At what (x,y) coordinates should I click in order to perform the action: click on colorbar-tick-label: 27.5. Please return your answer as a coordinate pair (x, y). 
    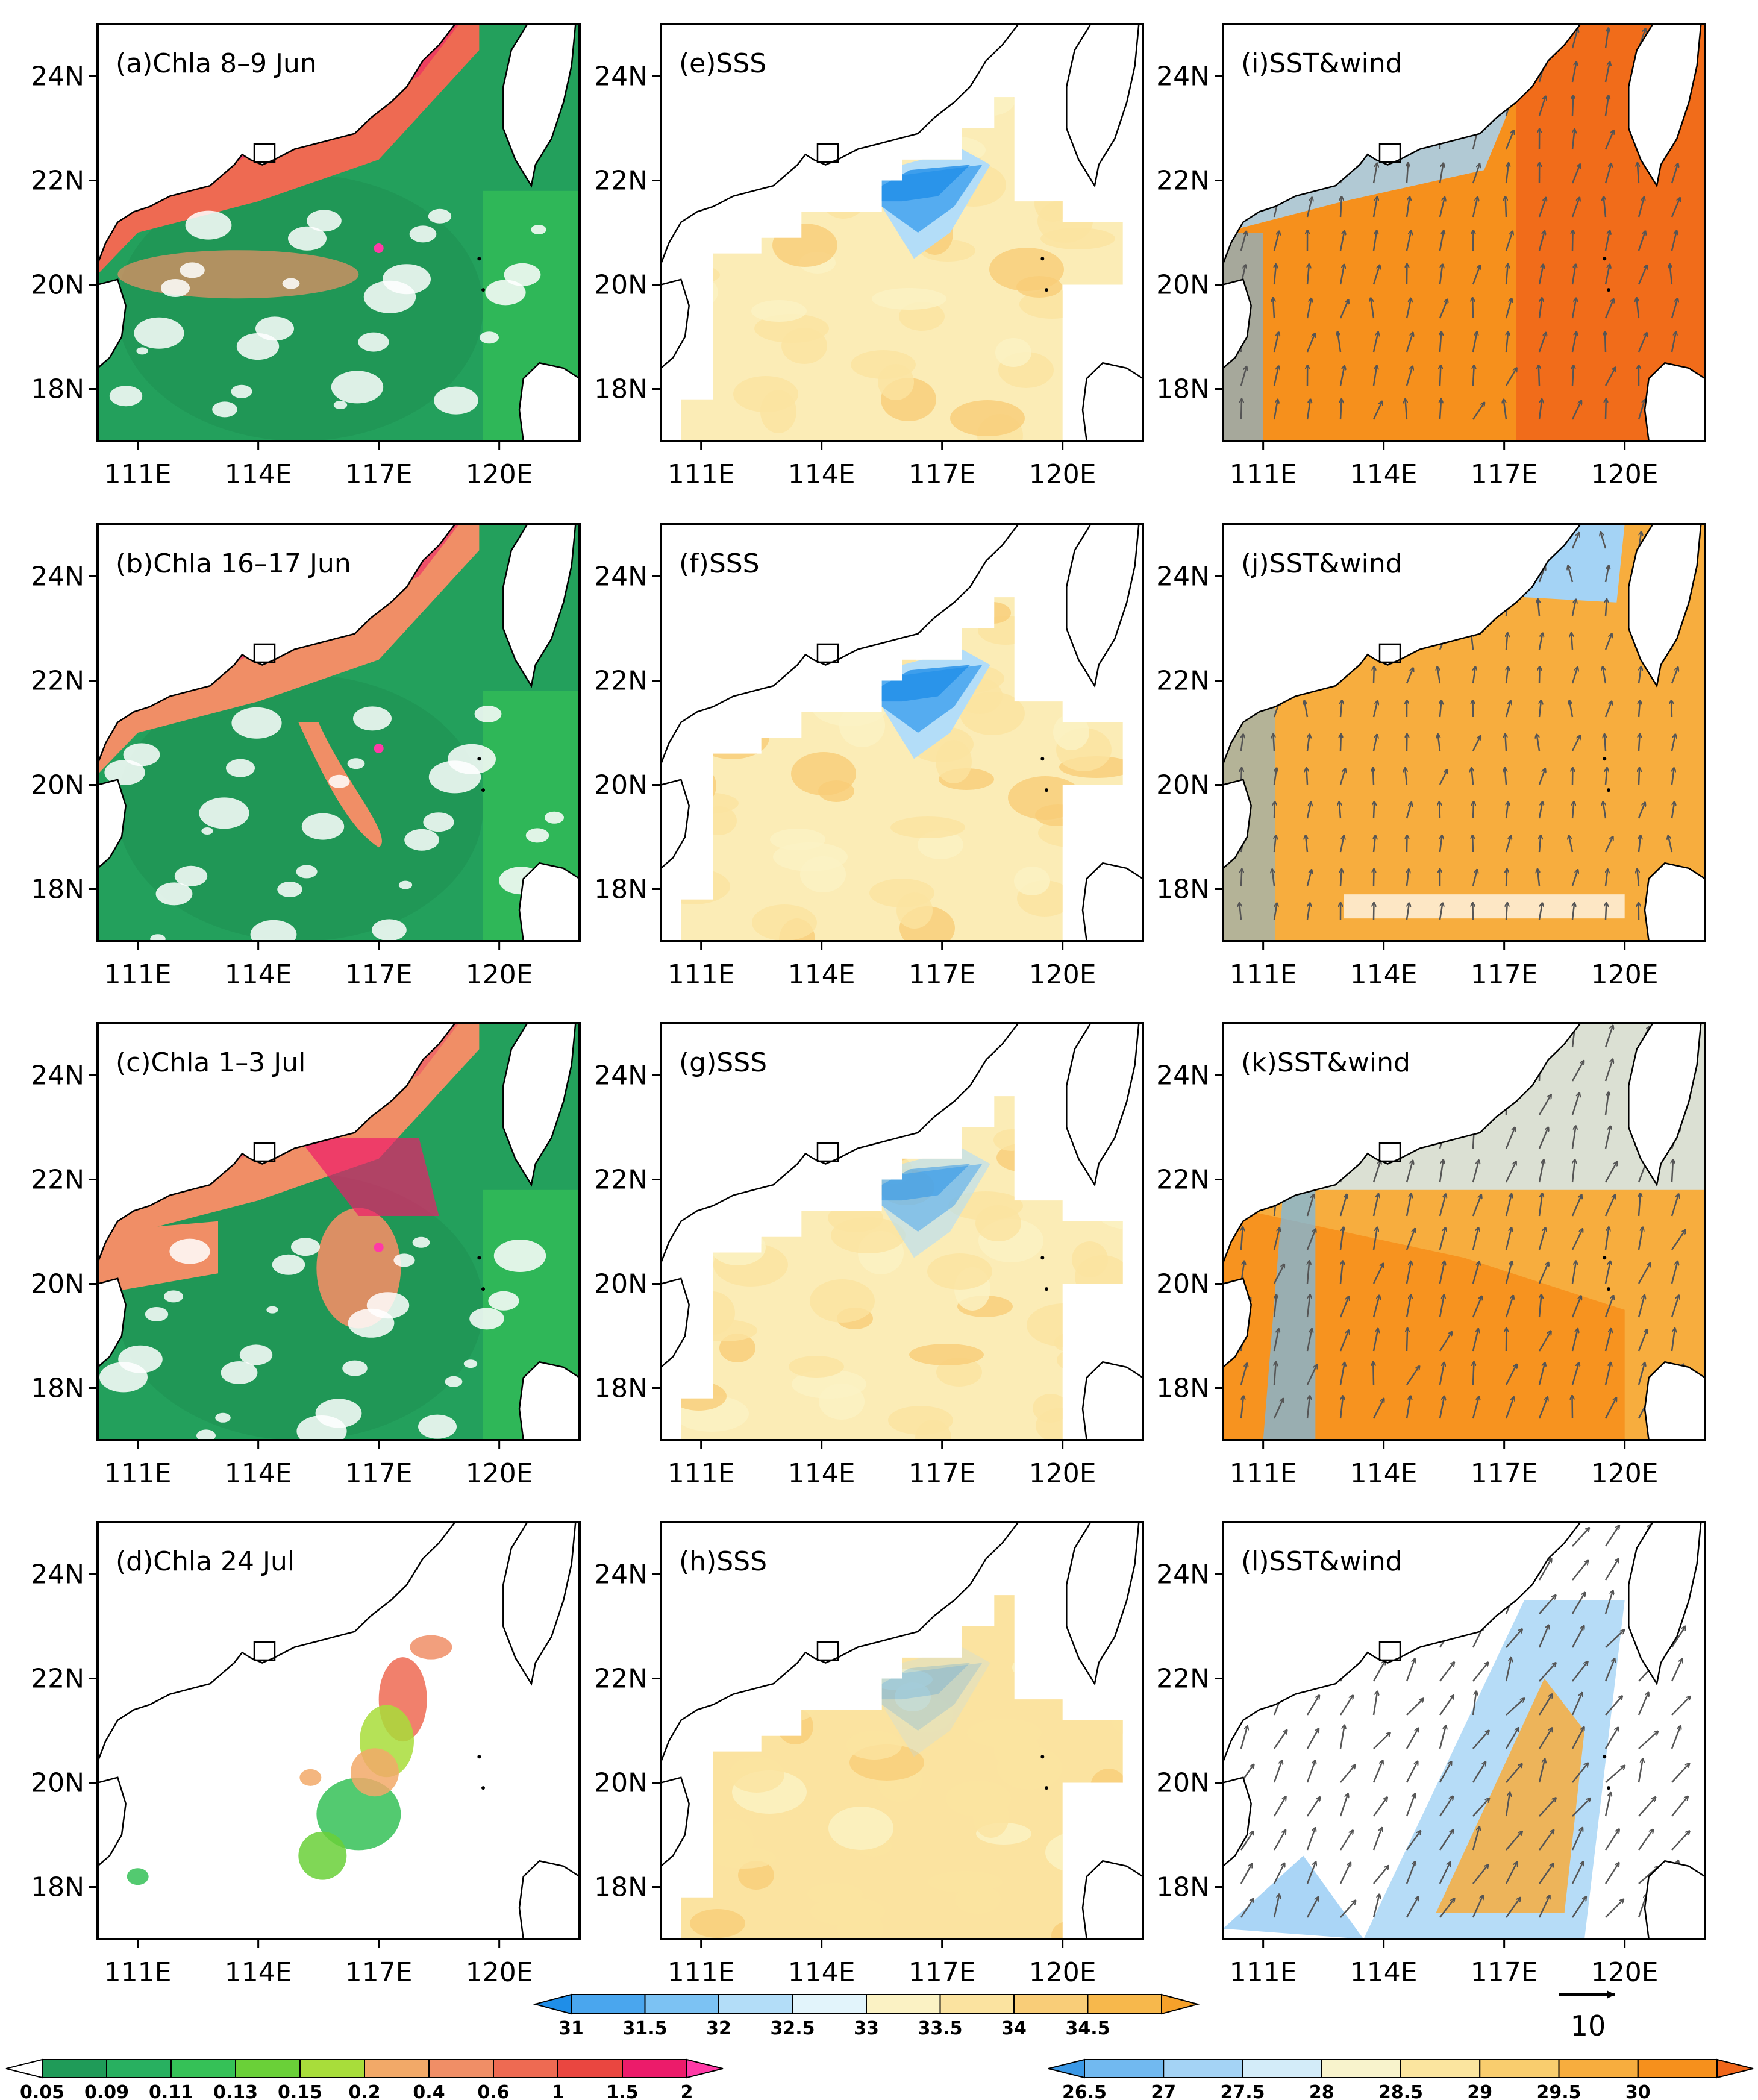
    Looking at the image, I should click on (1242, 2091).